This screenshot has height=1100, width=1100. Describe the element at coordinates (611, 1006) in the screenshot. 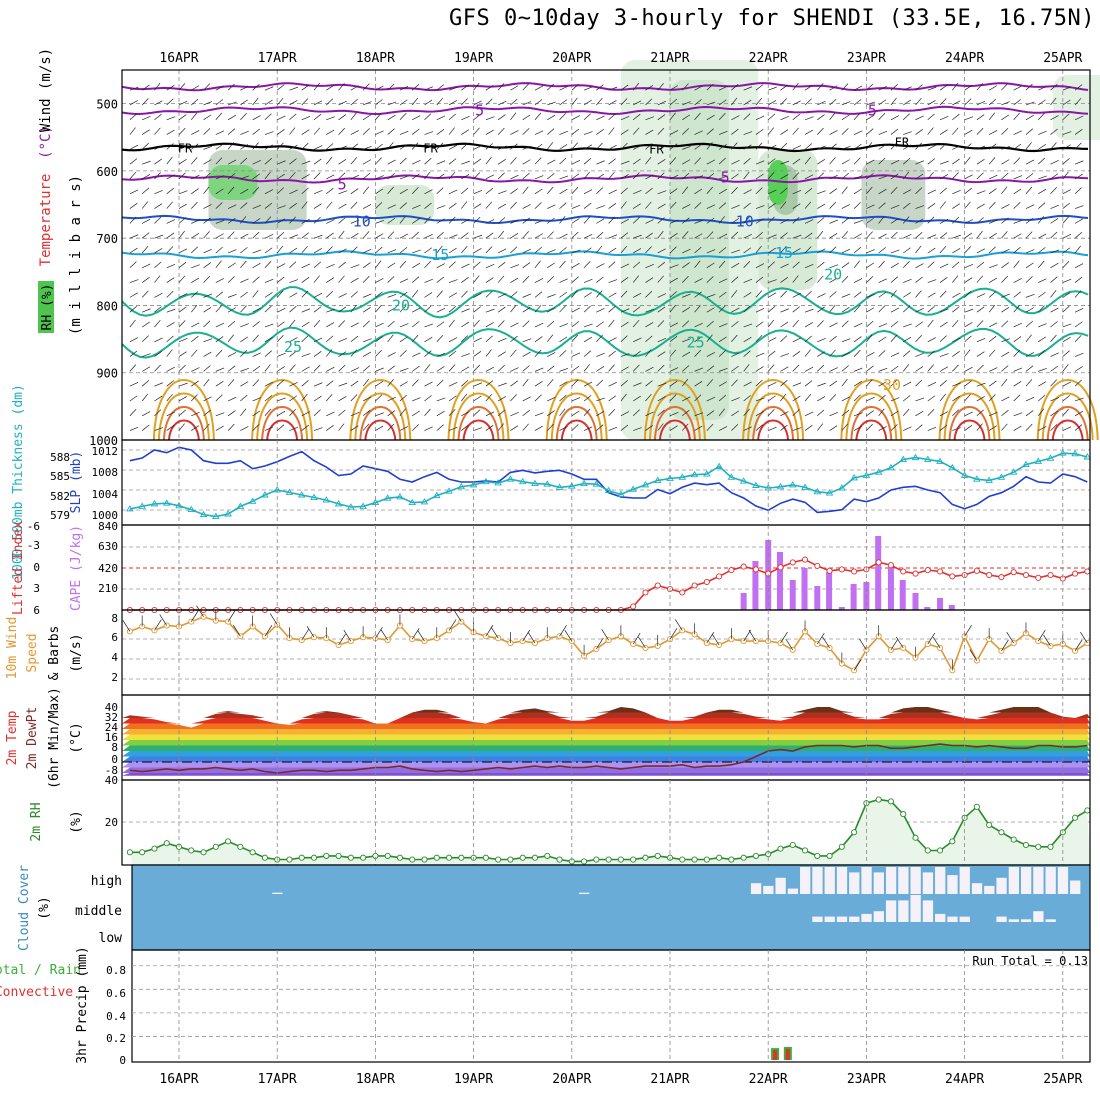

I see `precip-frame` at that location.